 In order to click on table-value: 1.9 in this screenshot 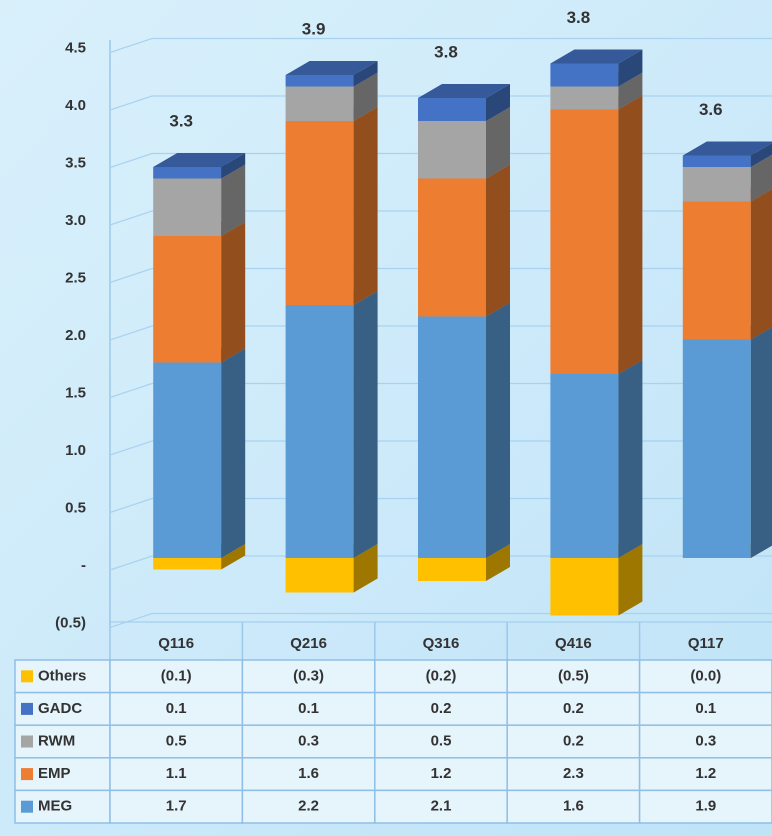, I will do `click(705, 806)`.